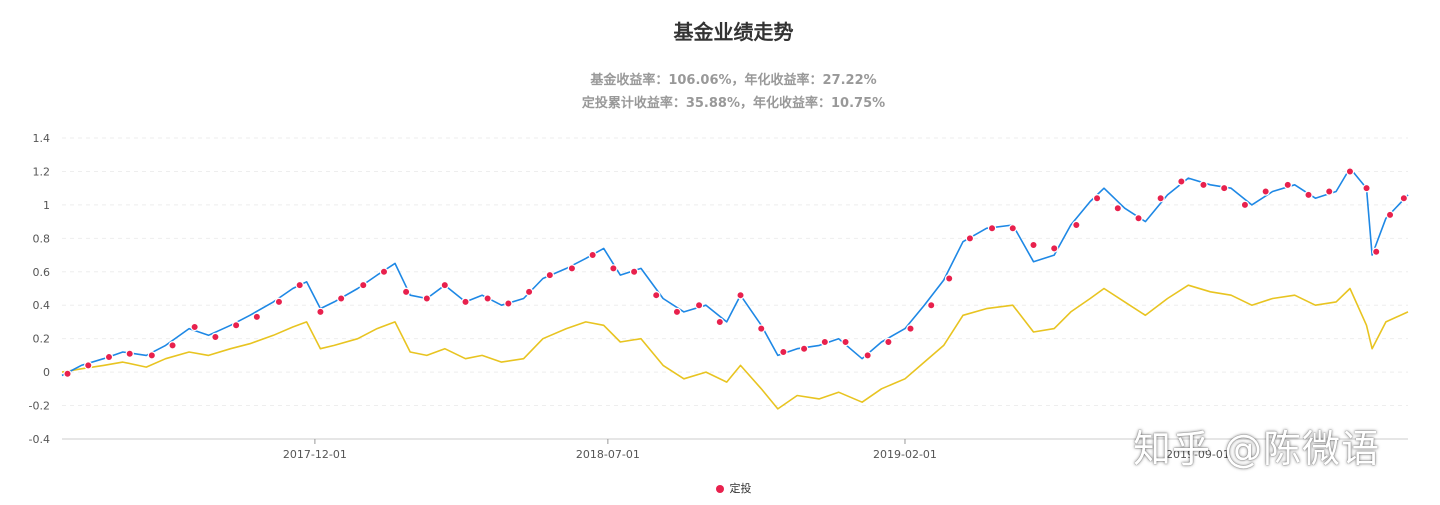  What do you see at coordinates (733, 32) in the screenshot?
I see `chart-title: 基金业绩走势` at bounding box center [733, 32].